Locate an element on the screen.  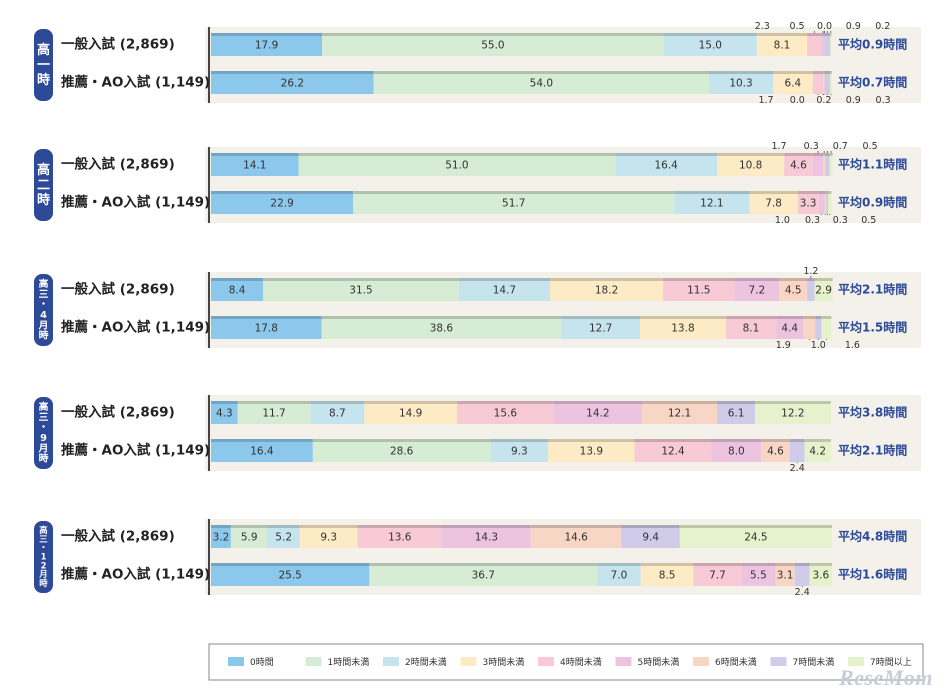
segment-value-label: 3.6 is located at coordinates (820, 576).